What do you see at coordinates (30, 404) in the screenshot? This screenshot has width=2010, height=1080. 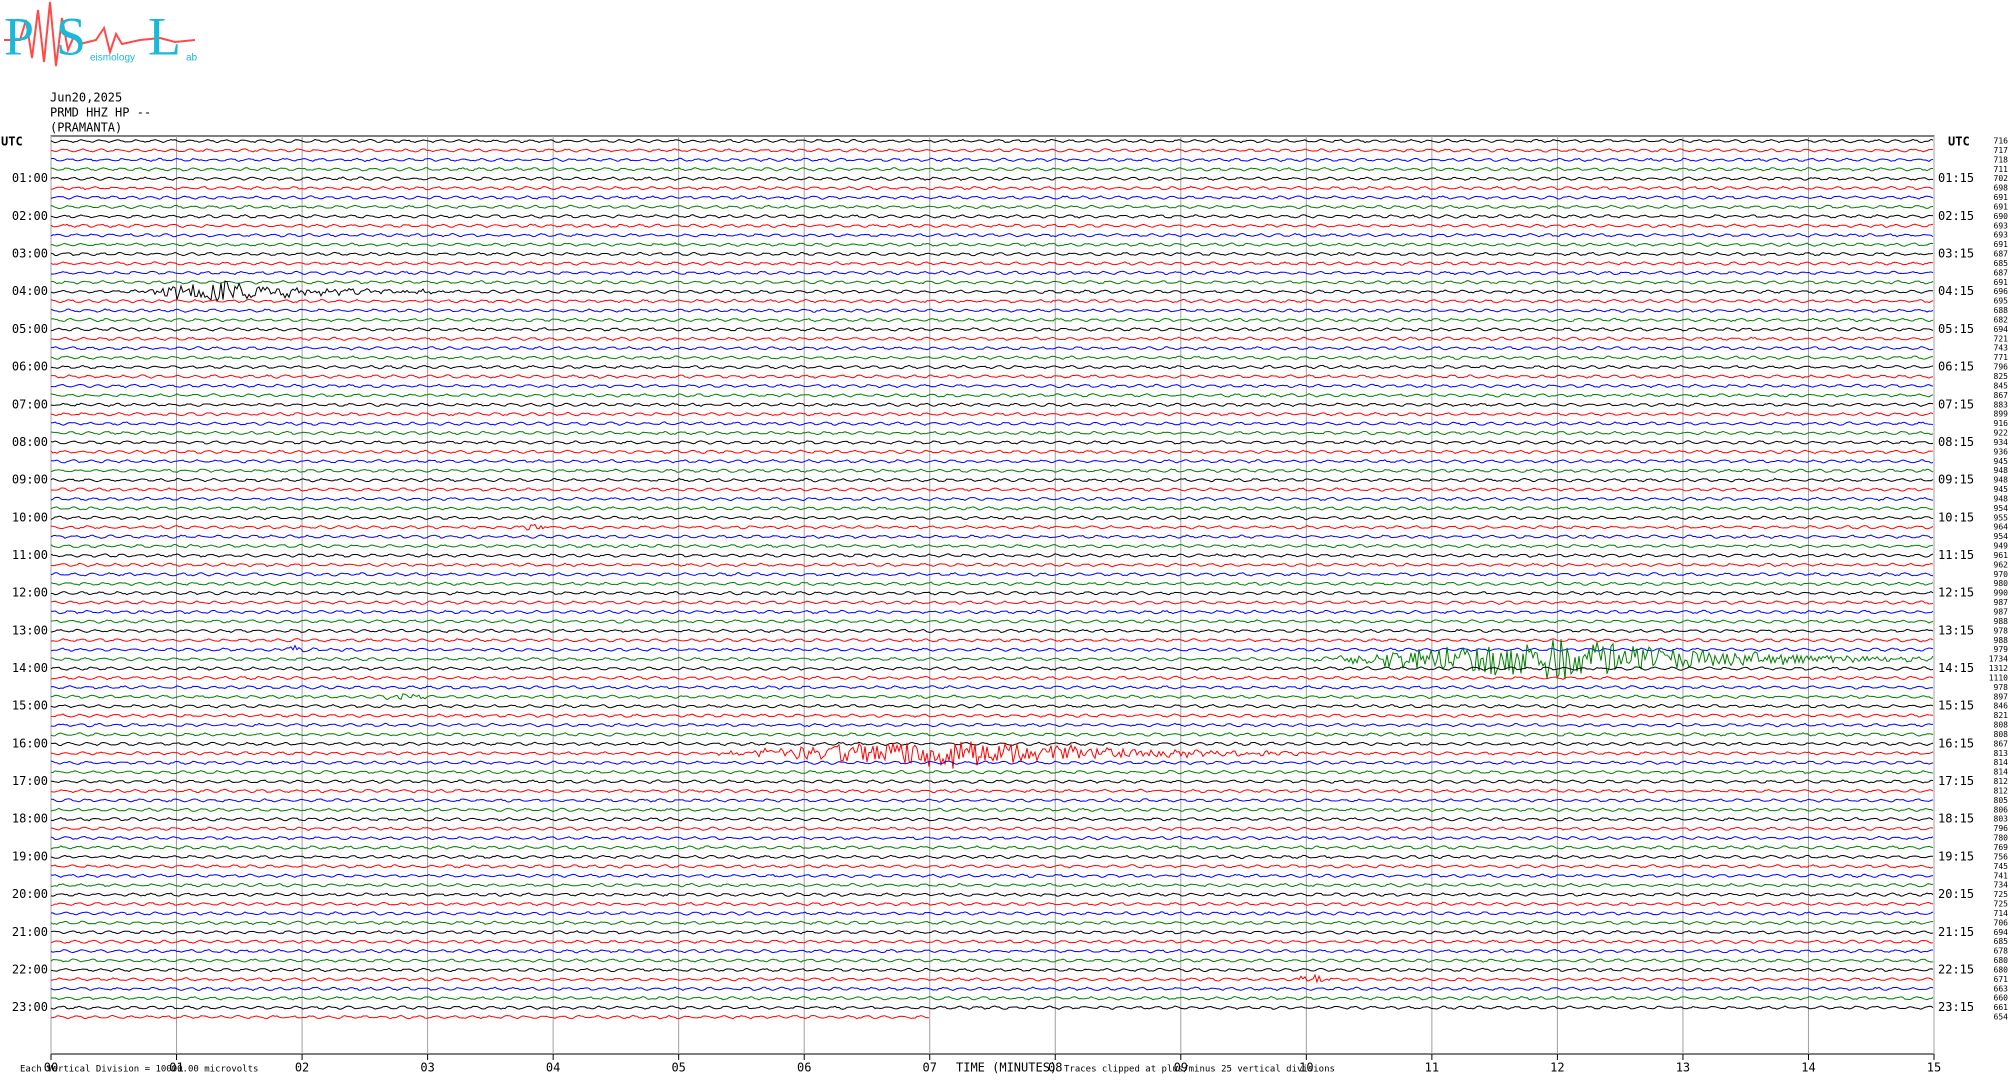 I see `hour-label: 07:00` at bounding box center [30, 404].